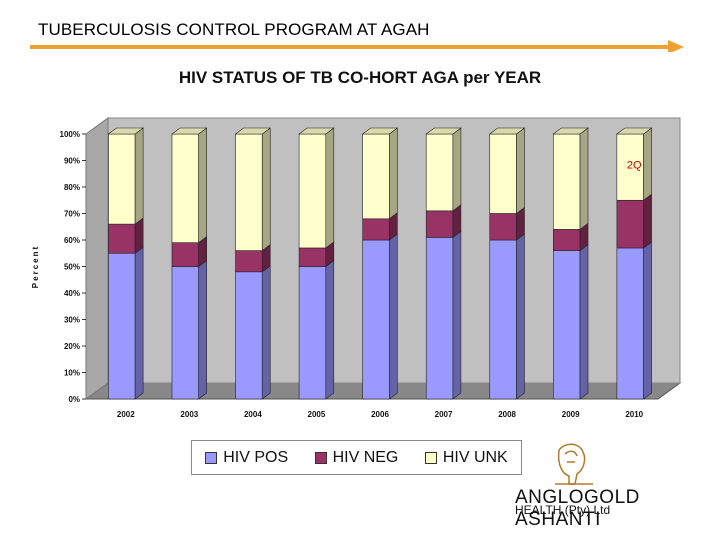  Describe the element at coordinates (563, 510) in the screenshot. I see `company-subtitle: HEALTH (Pty) Ltd` at that location.